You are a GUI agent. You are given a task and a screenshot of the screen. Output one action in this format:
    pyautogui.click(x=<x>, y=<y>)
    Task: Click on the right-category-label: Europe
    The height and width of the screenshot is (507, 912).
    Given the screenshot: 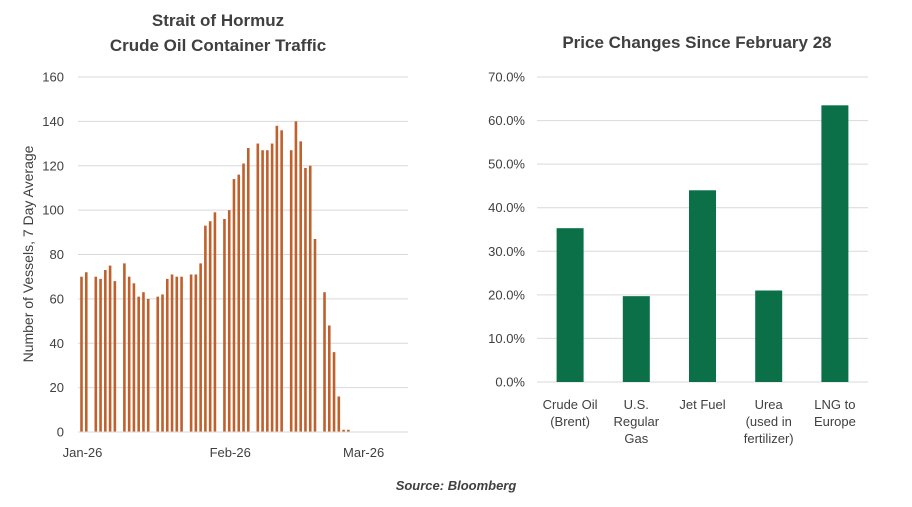 What is the action you would take?
    pyautogui.click(x=835, y=421)
    